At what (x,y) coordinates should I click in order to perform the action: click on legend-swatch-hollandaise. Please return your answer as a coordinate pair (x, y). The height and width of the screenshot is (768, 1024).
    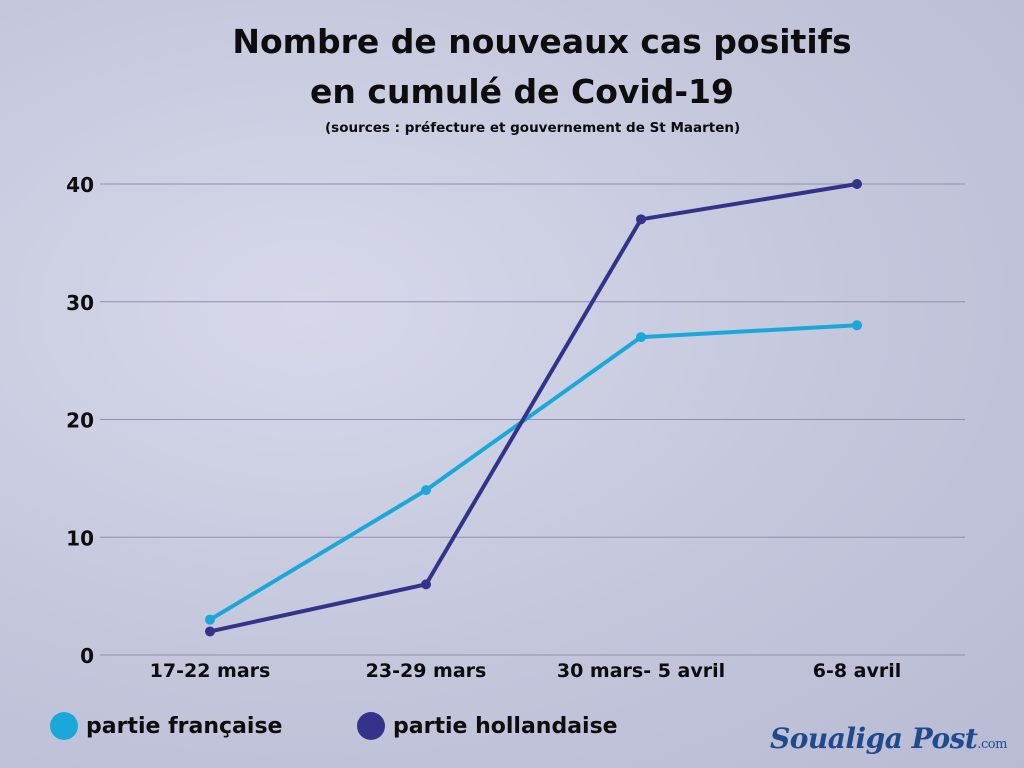
    Looking at the image, I should click on (371, 726).